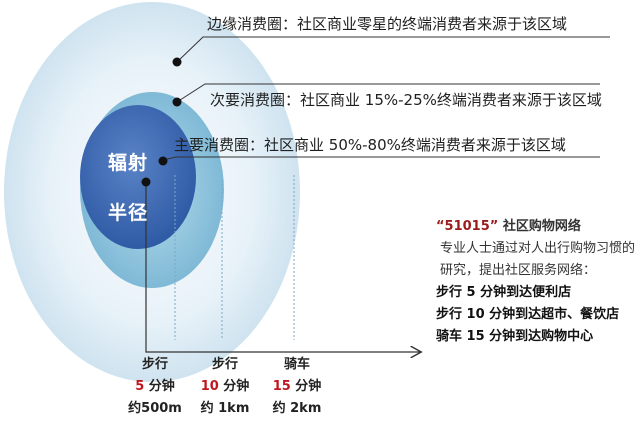 The height and width of the screenshot is (431, 640). I want to click on middle-dot, so click(177, 102).